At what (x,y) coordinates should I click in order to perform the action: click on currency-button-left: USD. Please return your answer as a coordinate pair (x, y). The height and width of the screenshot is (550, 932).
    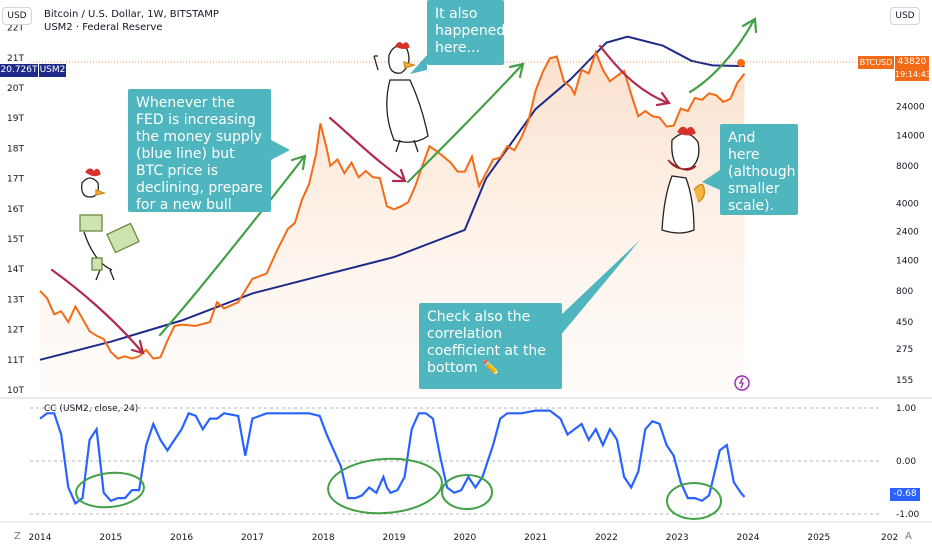
    Looking at the image, I should click on (17, 16).